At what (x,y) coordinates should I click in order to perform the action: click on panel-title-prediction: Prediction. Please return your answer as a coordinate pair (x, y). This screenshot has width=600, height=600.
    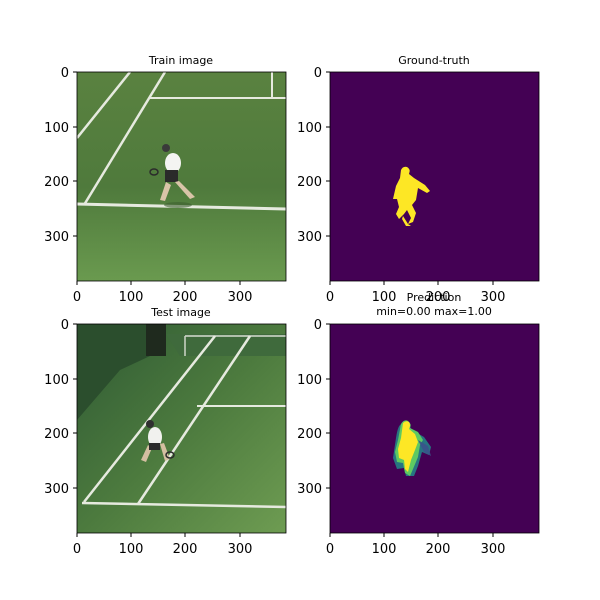
    Looking at the image, I should click on (434, 297).